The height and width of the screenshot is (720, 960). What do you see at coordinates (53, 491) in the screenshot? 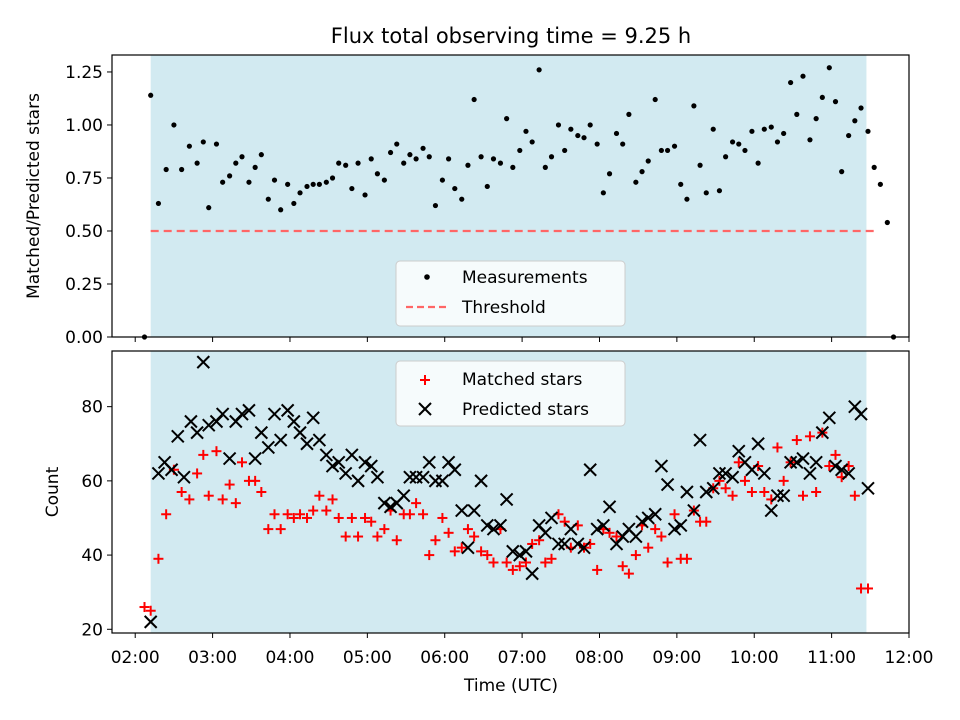
I see `bottom-ylabel: Count` at bounding box center [53, 491].